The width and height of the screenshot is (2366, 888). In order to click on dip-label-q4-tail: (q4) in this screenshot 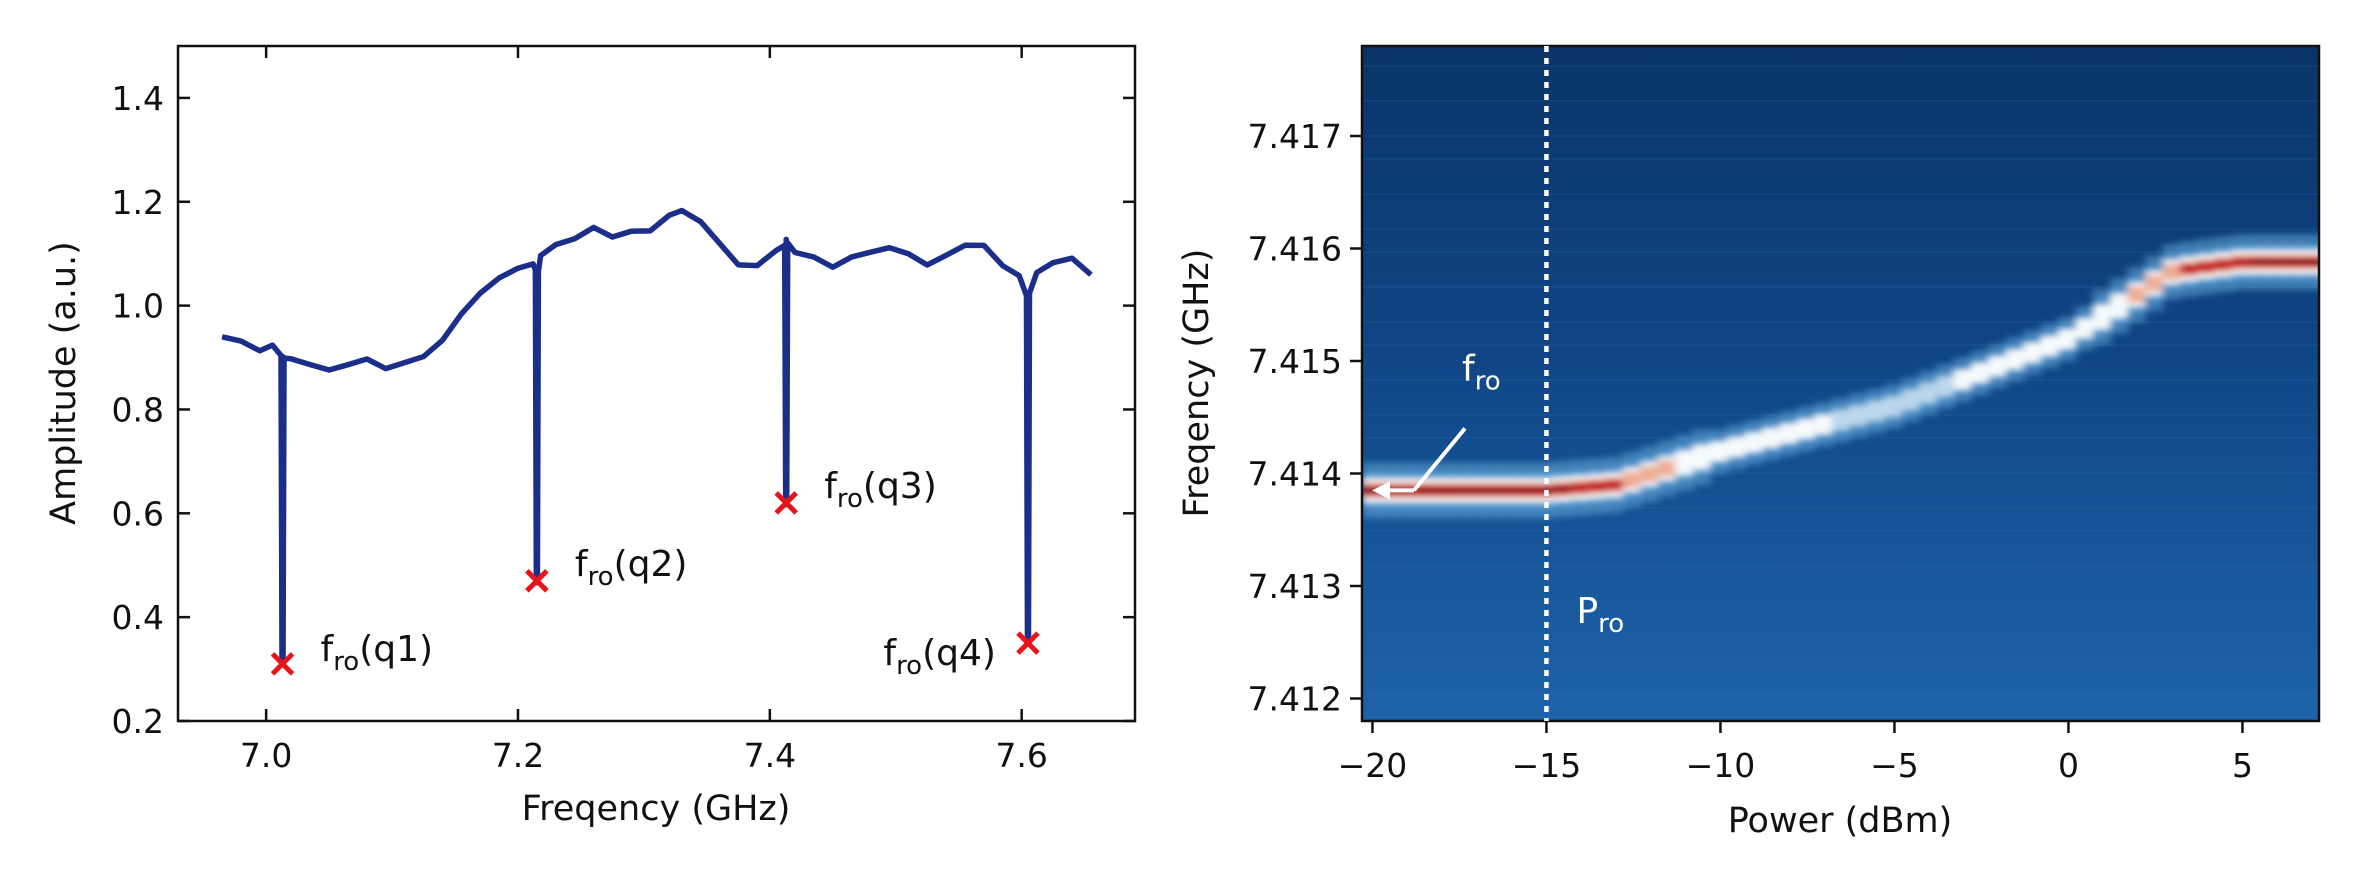, I will do `click(959, 653)`.